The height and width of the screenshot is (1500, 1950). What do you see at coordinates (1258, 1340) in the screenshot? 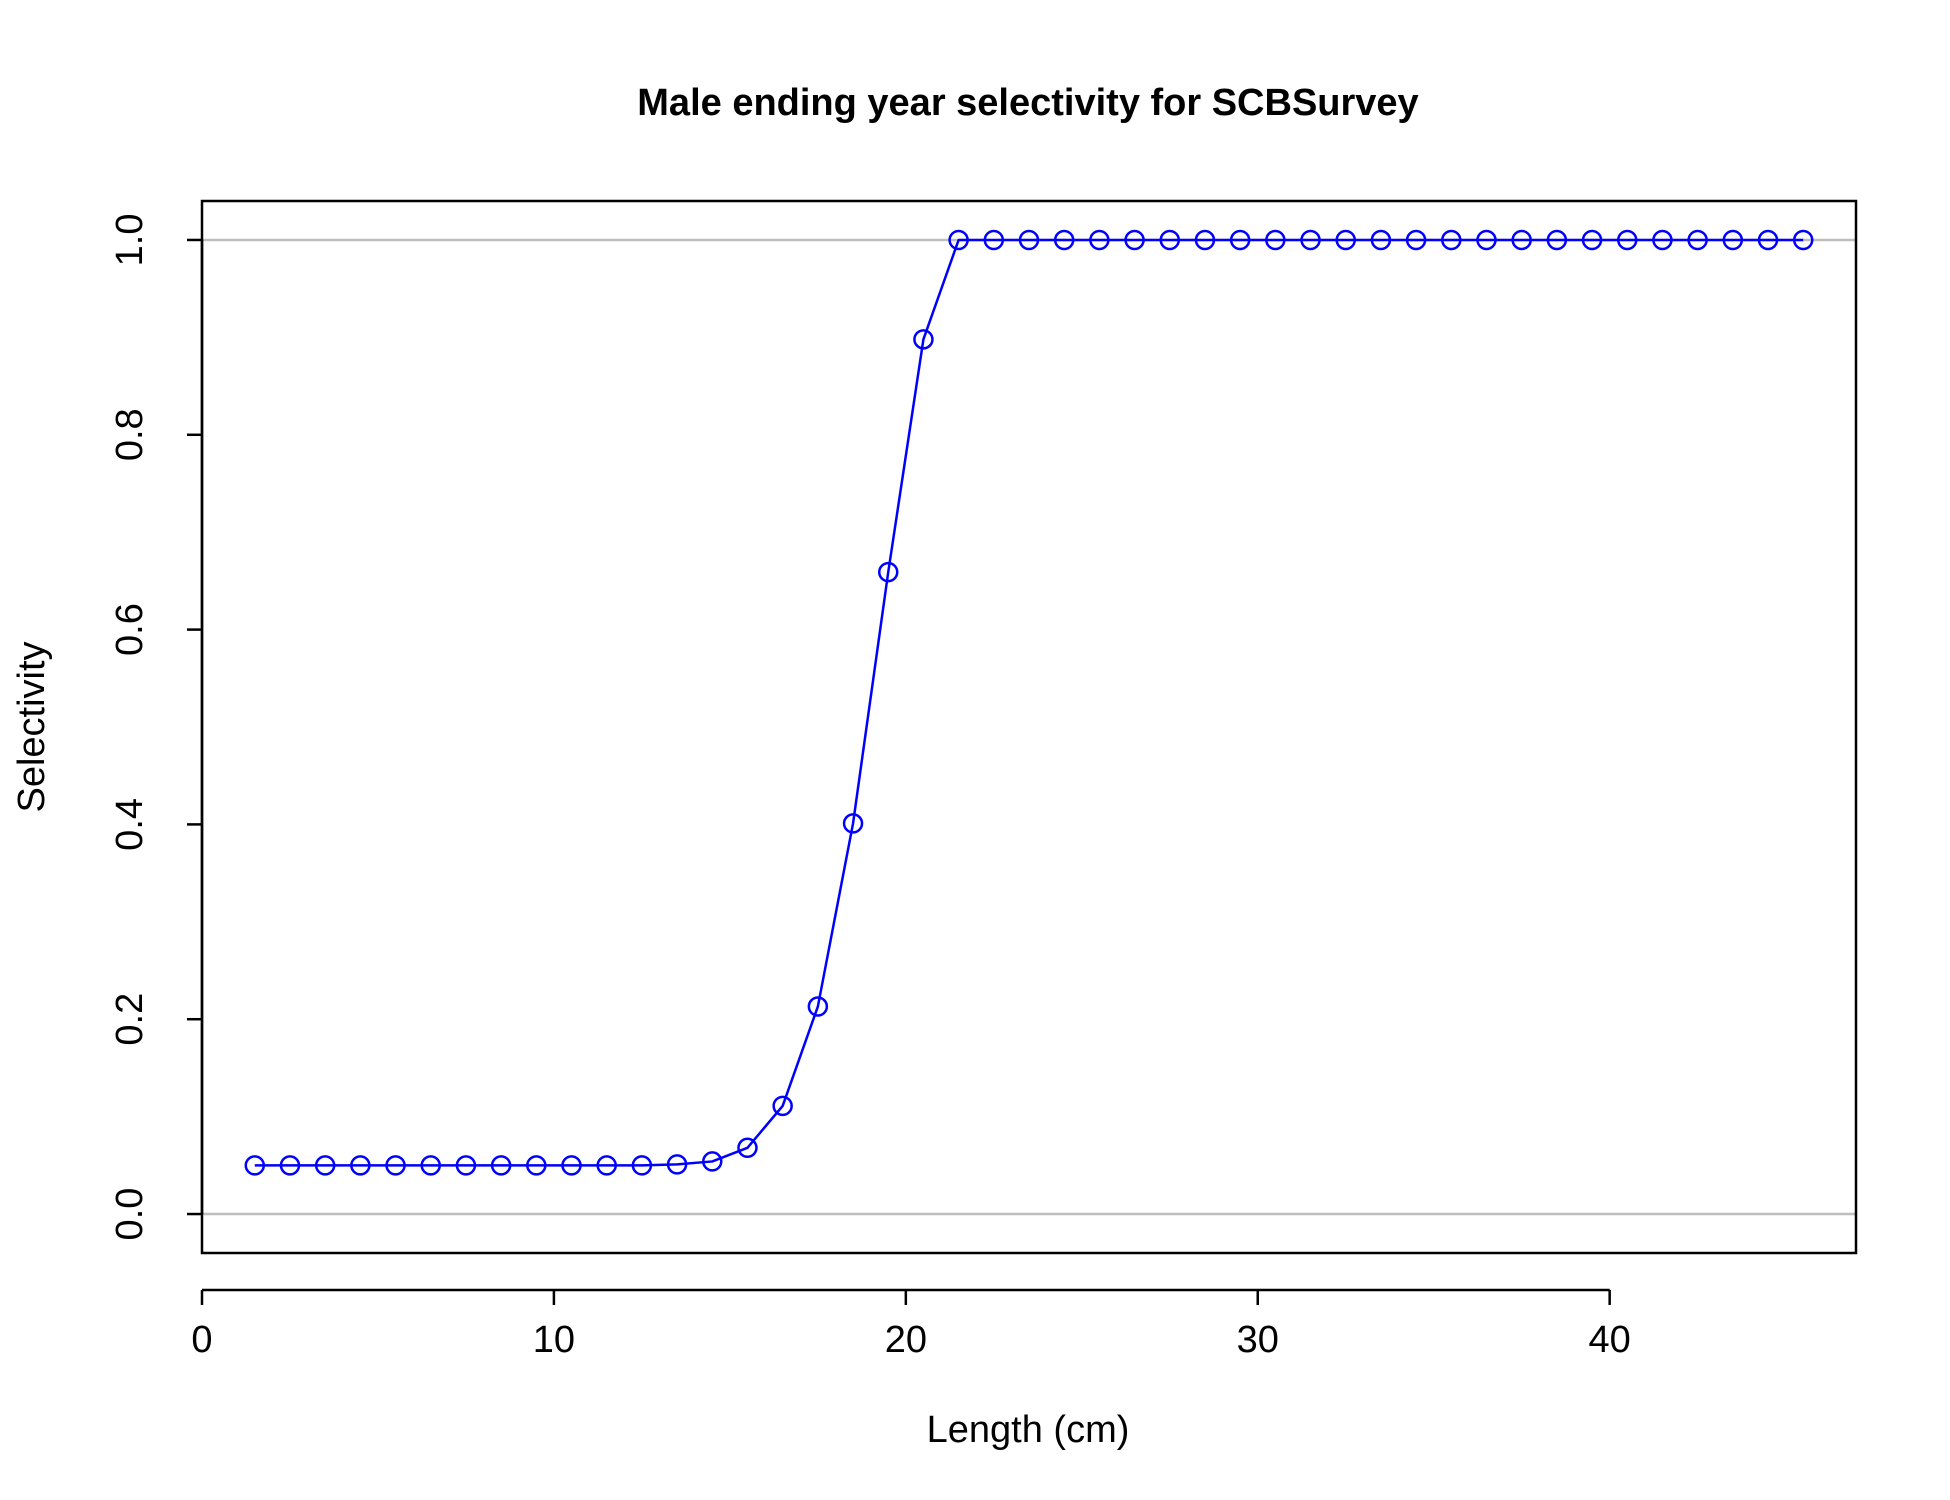
I see `x-tick-label: 30` at bounding box center [1258, 1340].